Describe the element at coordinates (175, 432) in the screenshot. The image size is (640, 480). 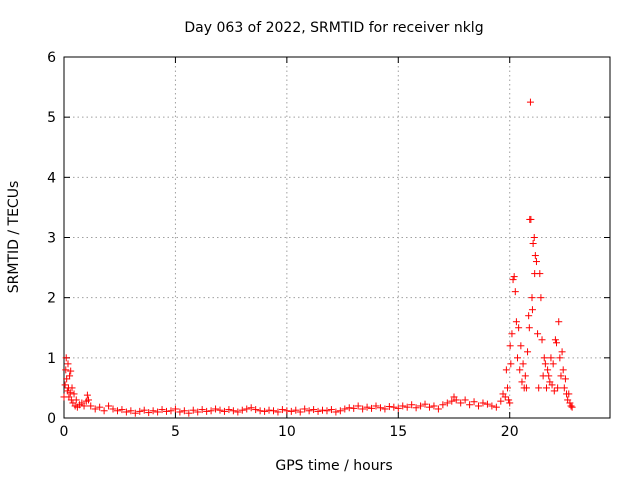
I see `x-tick-label: 5` at that location.